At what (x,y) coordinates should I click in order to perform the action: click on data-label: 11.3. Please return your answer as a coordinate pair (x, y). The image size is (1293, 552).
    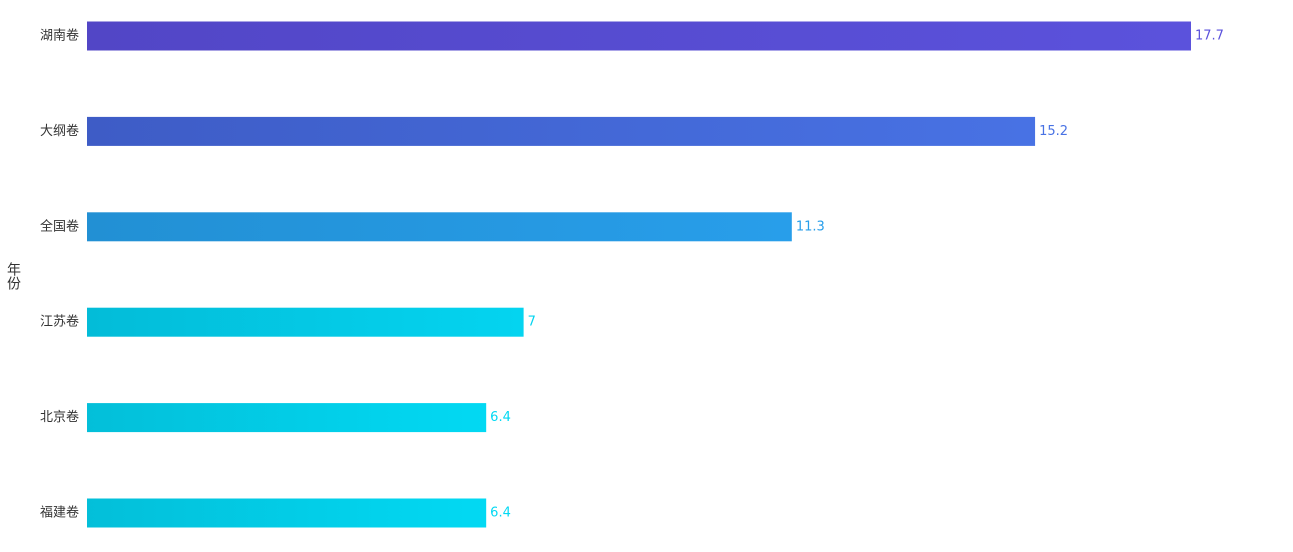
    Looking at the image, I should click on (810, 226).